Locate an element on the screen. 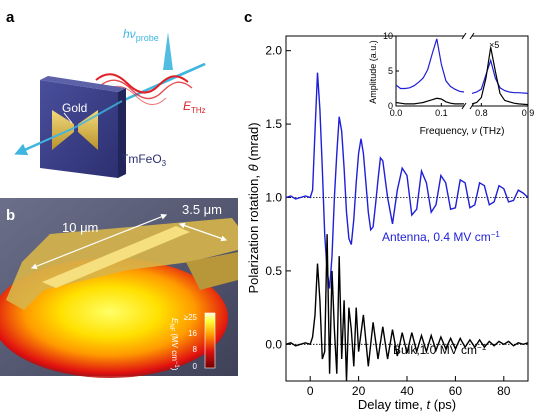  inset-frame is located at coordinates (462, 71).